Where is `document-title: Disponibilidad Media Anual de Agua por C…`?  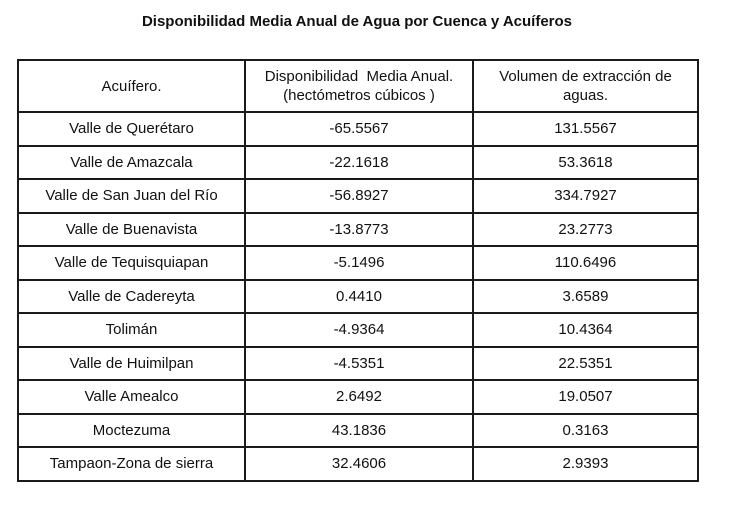
document-title: Disponibilidad Media Anual de Agua por C… is located at coordinates (357, 21).